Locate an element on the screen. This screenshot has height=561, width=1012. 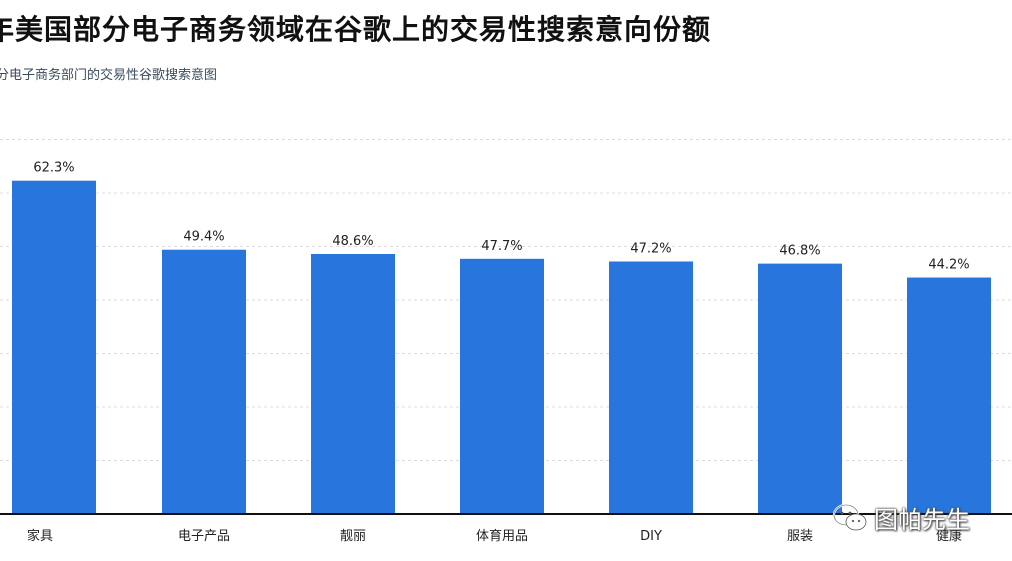
x-tick-label: DIY is located at coordinates (651, 536).